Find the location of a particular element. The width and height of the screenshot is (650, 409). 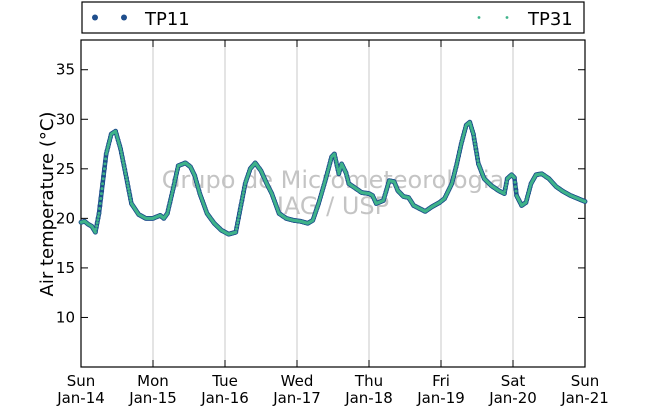

y-tick-label-35: 35 is located at coordinates (65, 70).